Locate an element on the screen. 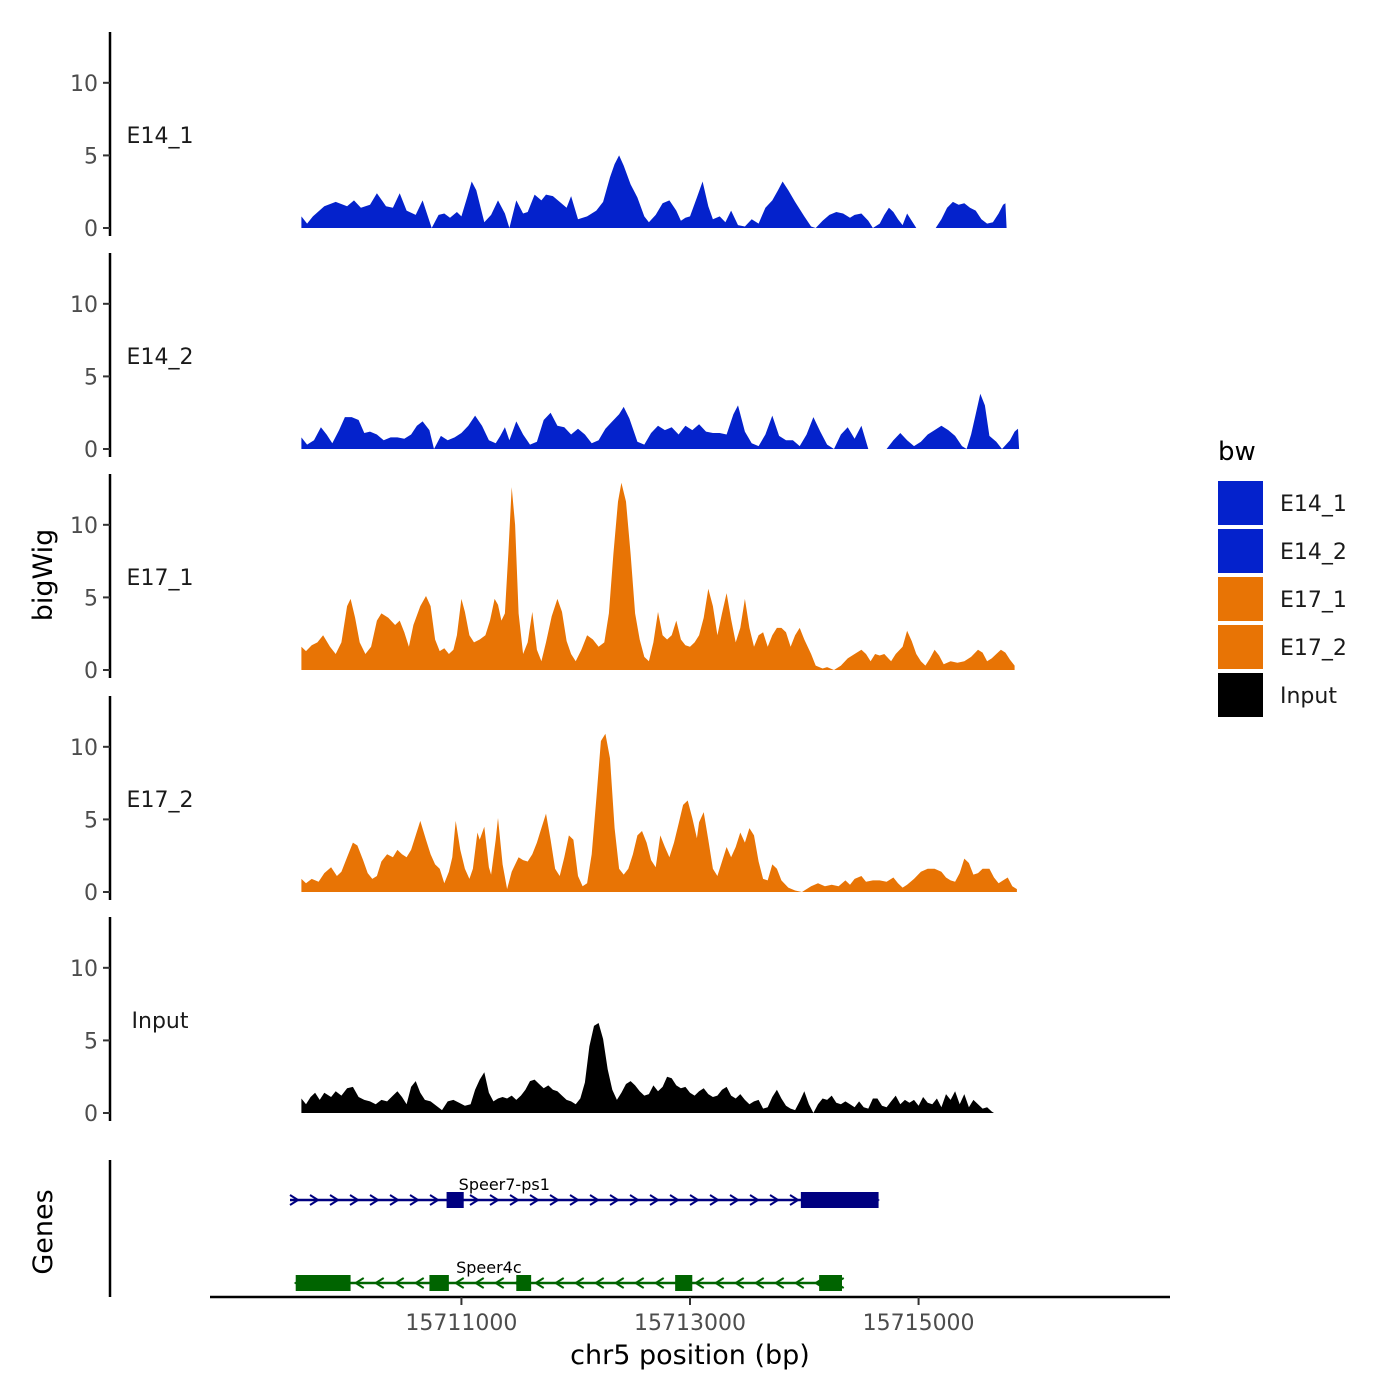 This screenshot has width=1400, height=1400. signal-area-input is located at coordinates (647, 1068).